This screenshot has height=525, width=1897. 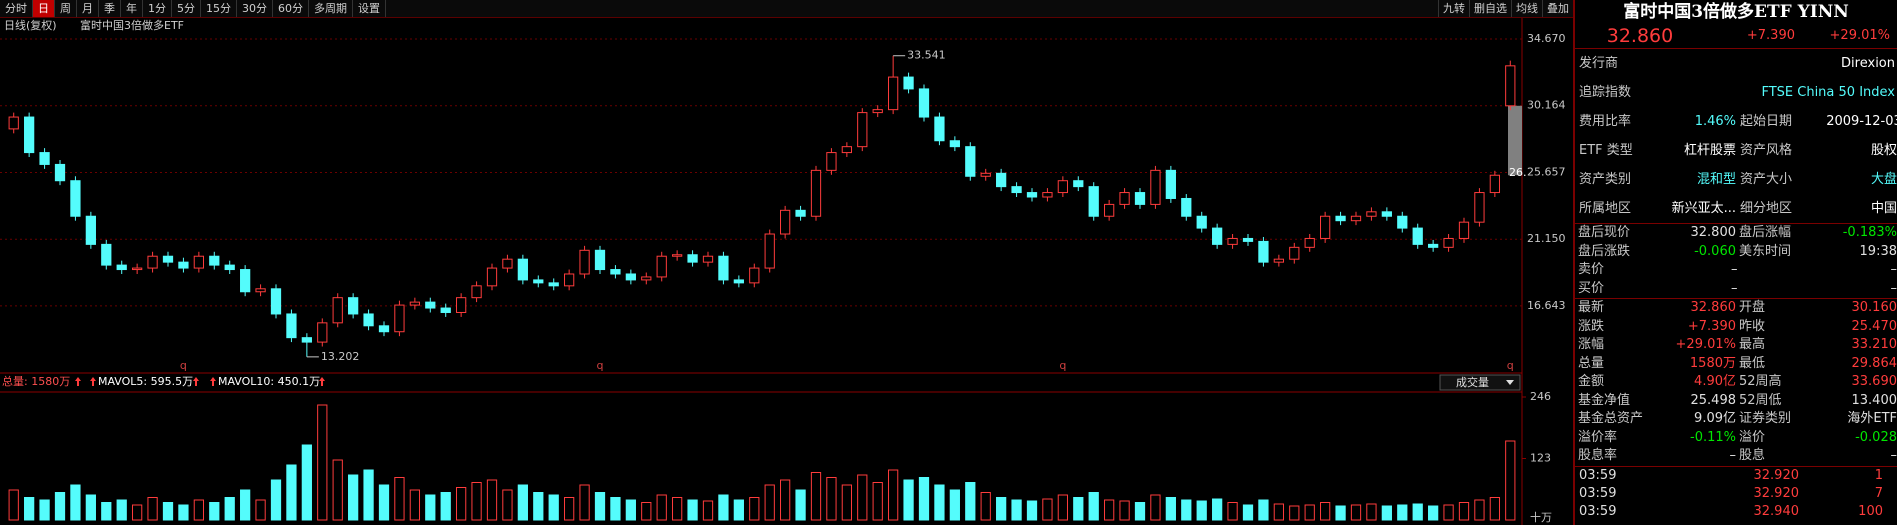 What do you see at coordinates (1715, 381) in the screenshot?
I see `quote-value: 4.90亿` at bounding box center [1715, 381].